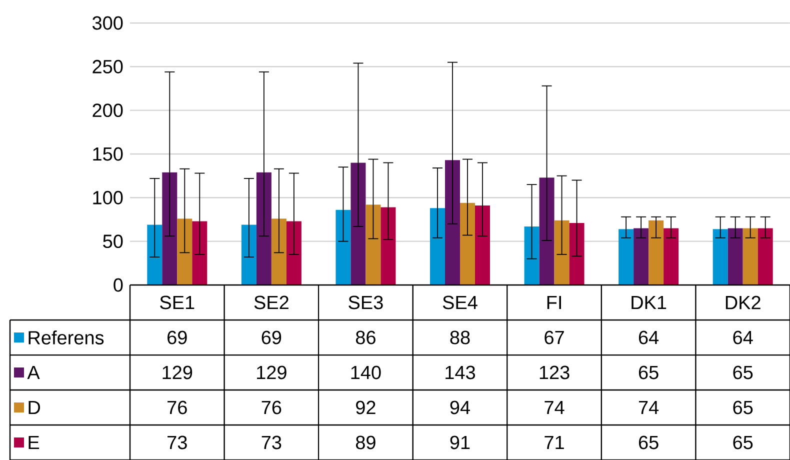  I want to click on y-tick-label: 300, so click(107, 23).